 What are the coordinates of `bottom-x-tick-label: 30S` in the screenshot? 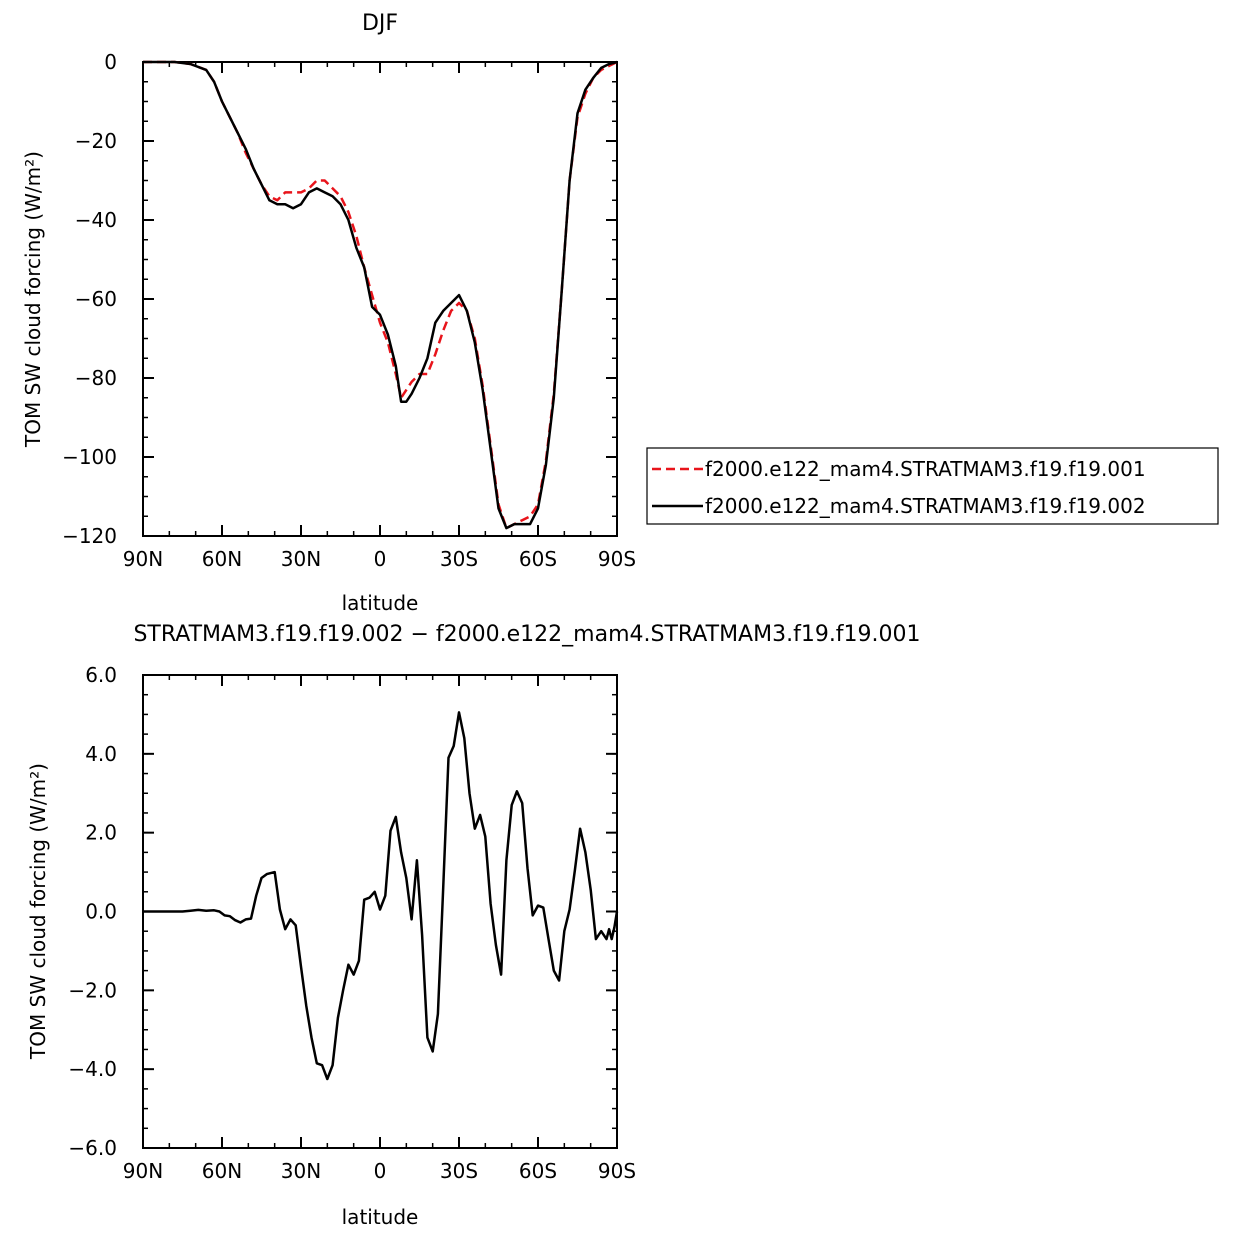 It's located at (459, 1171).